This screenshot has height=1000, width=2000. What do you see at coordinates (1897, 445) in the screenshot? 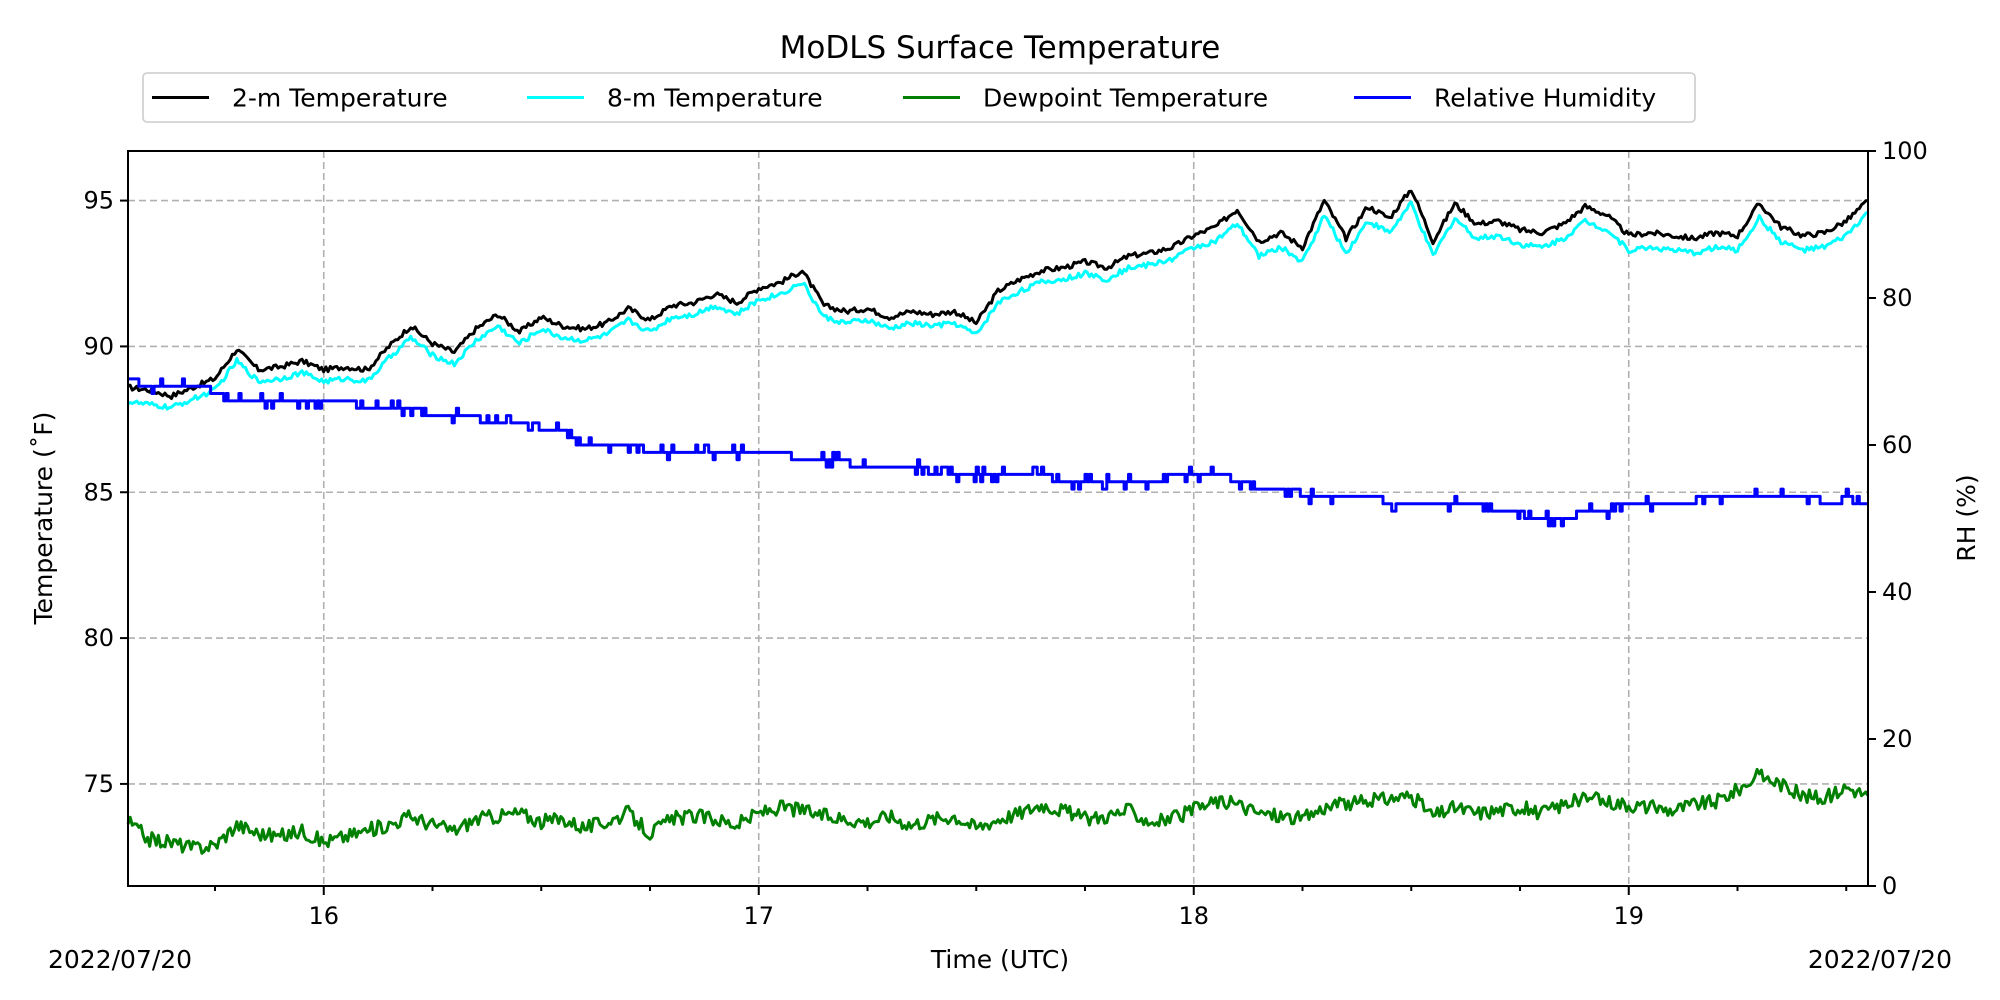
I see `y2-tick-label: 60` at bounding box center [1897, 445].